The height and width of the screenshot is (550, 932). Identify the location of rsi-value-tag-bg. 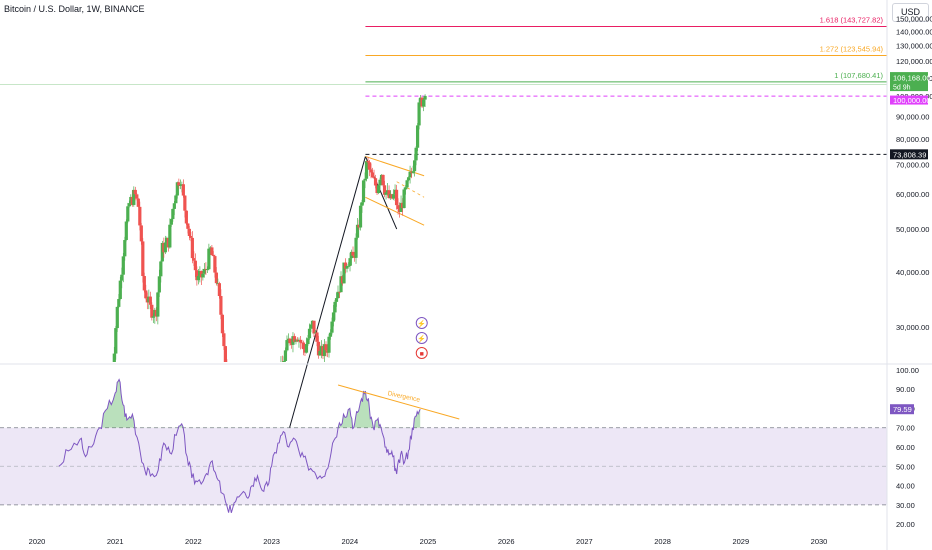
(902, 409).